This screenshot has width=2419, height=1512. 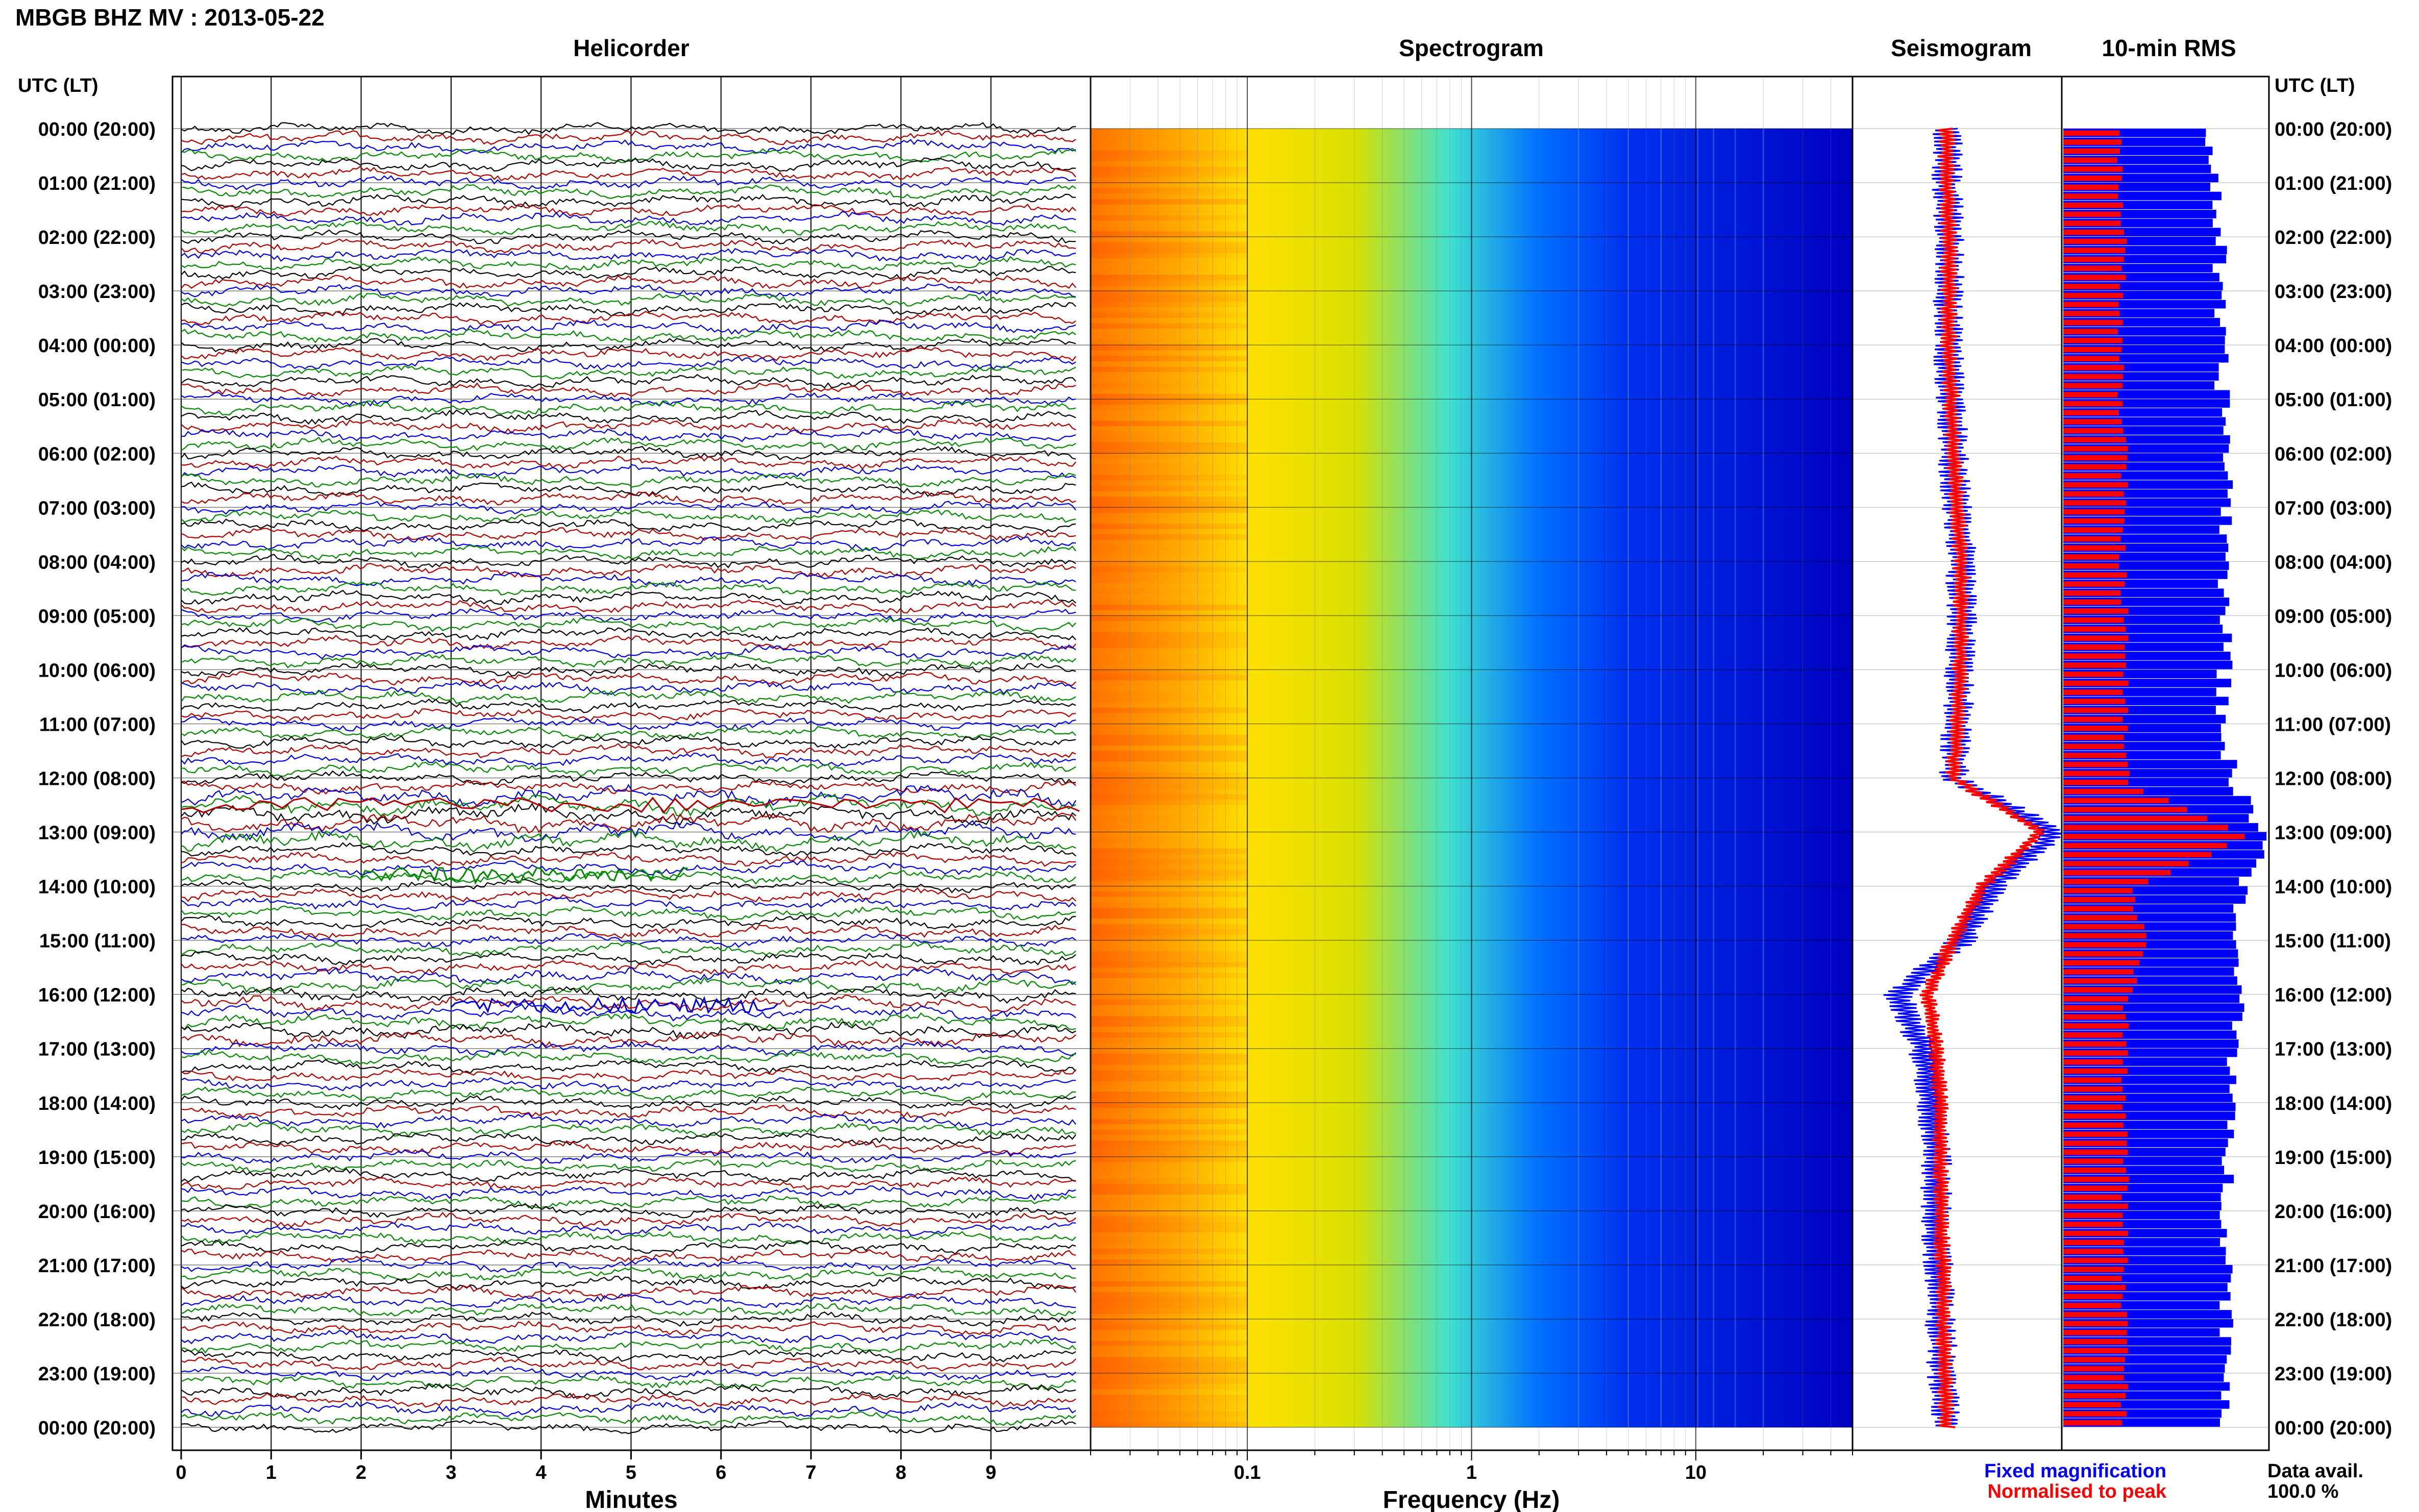 What do you see at coordinates (630, 805) in the screenshot?
I see `helicorder-event` at bounding box center [630, 805].